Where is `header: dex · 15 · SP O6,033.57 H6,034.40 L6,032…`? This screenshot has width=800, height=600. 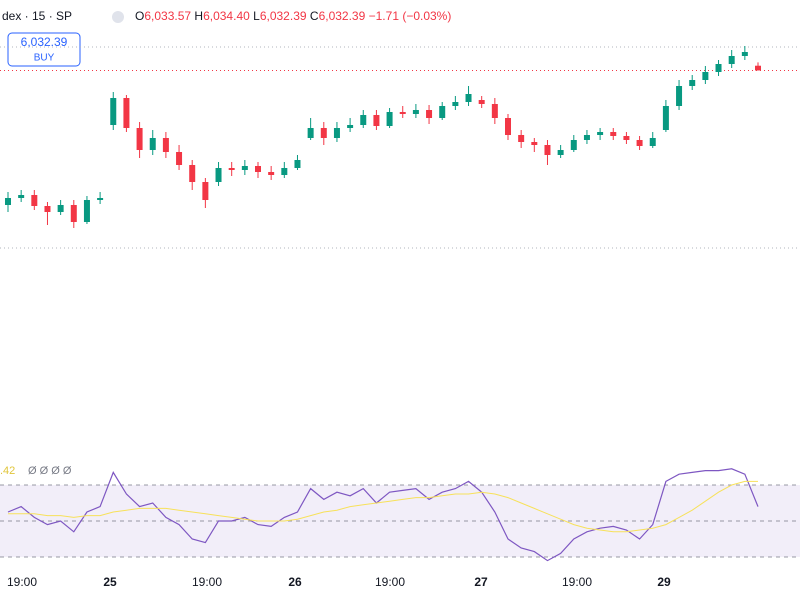
header: dex · 15 · SP O6,033.57 H6,034.40 L6,032… is located at coordinates (226, 16).